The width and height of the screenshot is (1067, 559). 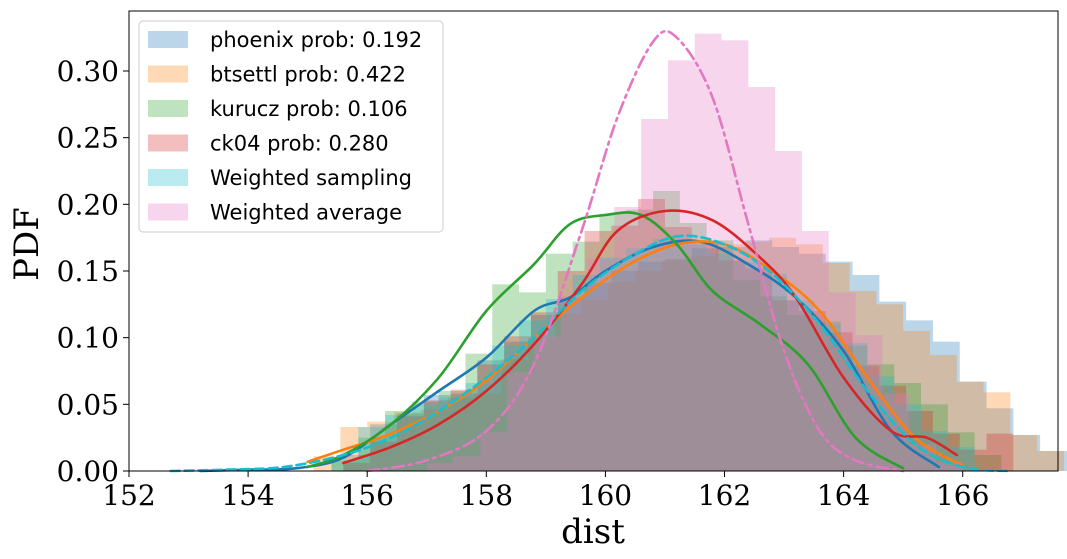 I want to click on x-tick-label: 158, so click(x=486, y=495).